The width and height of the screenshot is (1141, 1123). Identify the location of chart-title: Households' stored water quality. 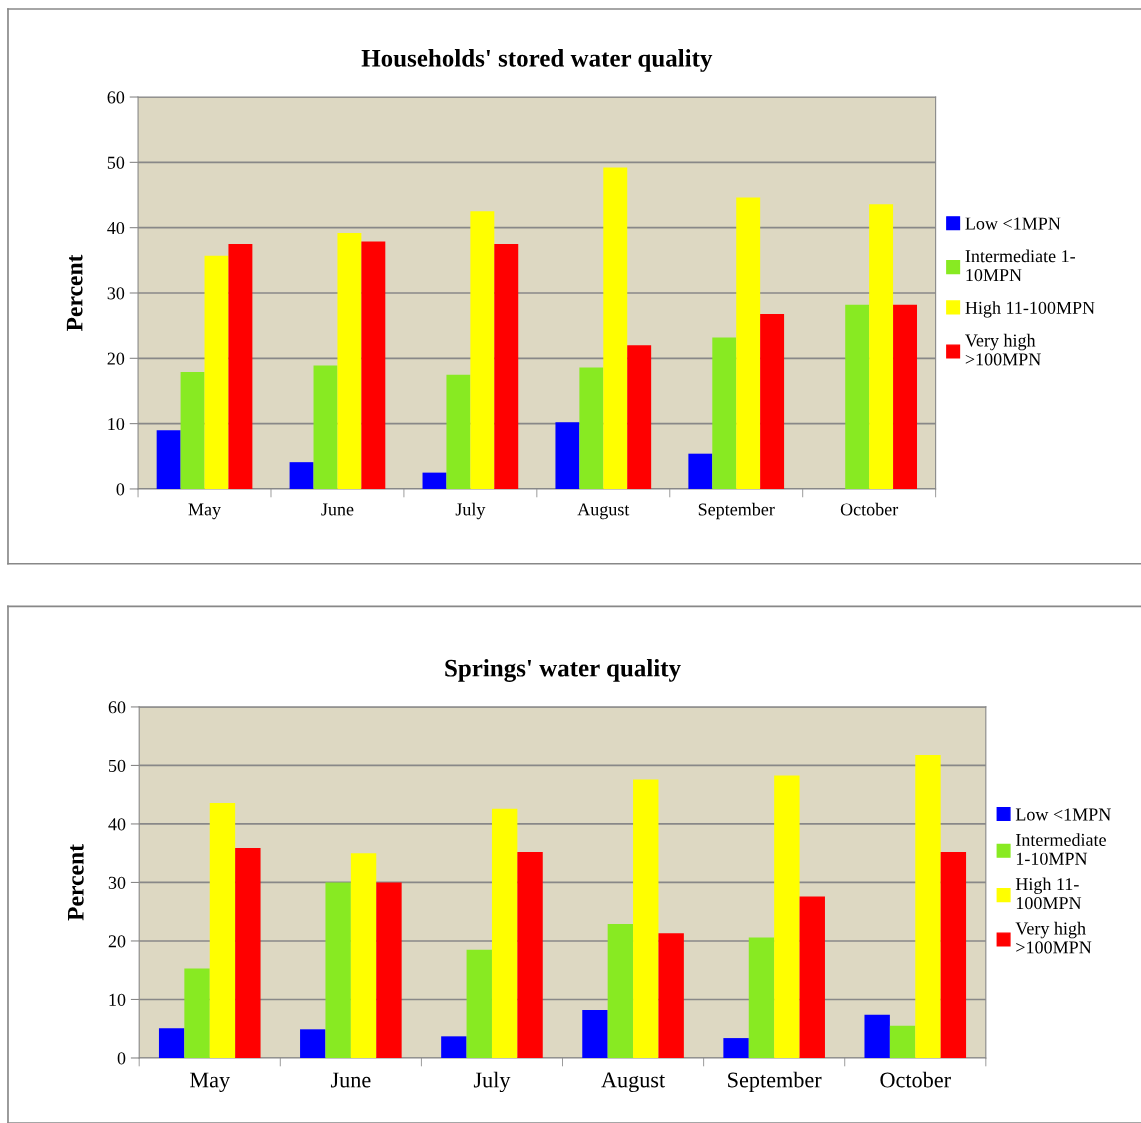
(537, 60).